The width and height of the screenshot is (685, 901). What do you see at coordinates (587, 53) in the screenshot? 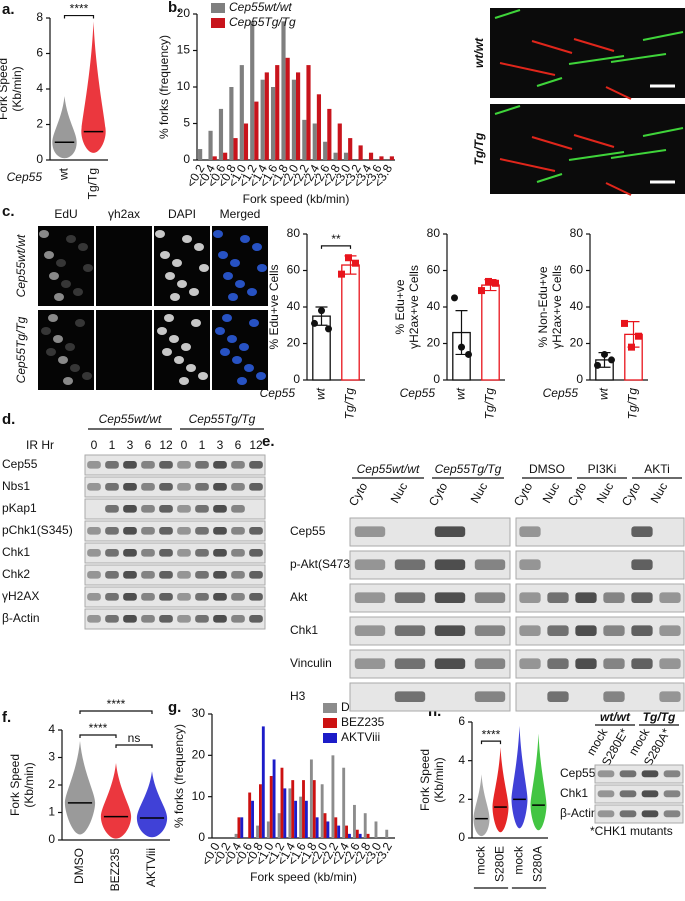
I see `fiber-image` at bounding box center [587, 53].